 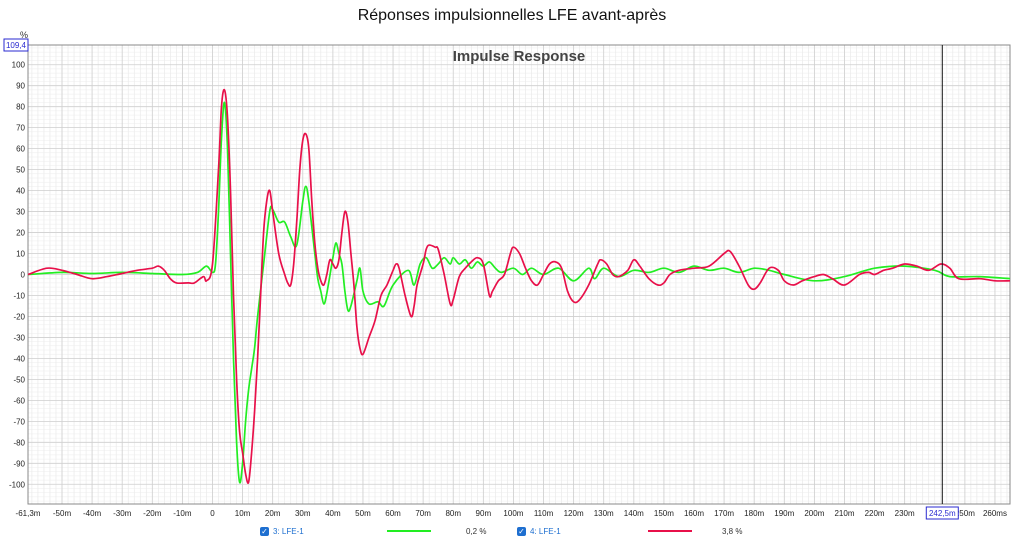 What do you see at coordinates (152, 513) in the screenshot?
I see `x-tick-label: -20m` at bounding box center [152, 513].